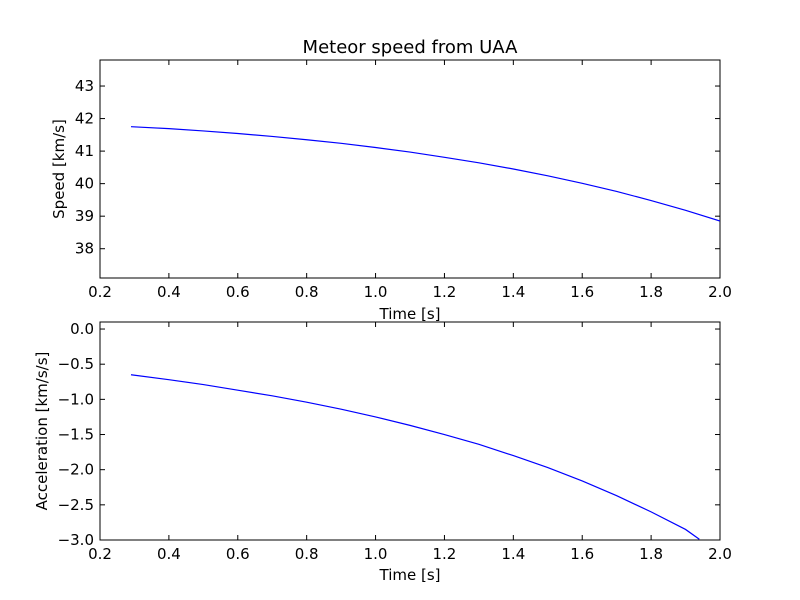  I want to click on speed-x-tick-label: 1.4, so click(513, 292).